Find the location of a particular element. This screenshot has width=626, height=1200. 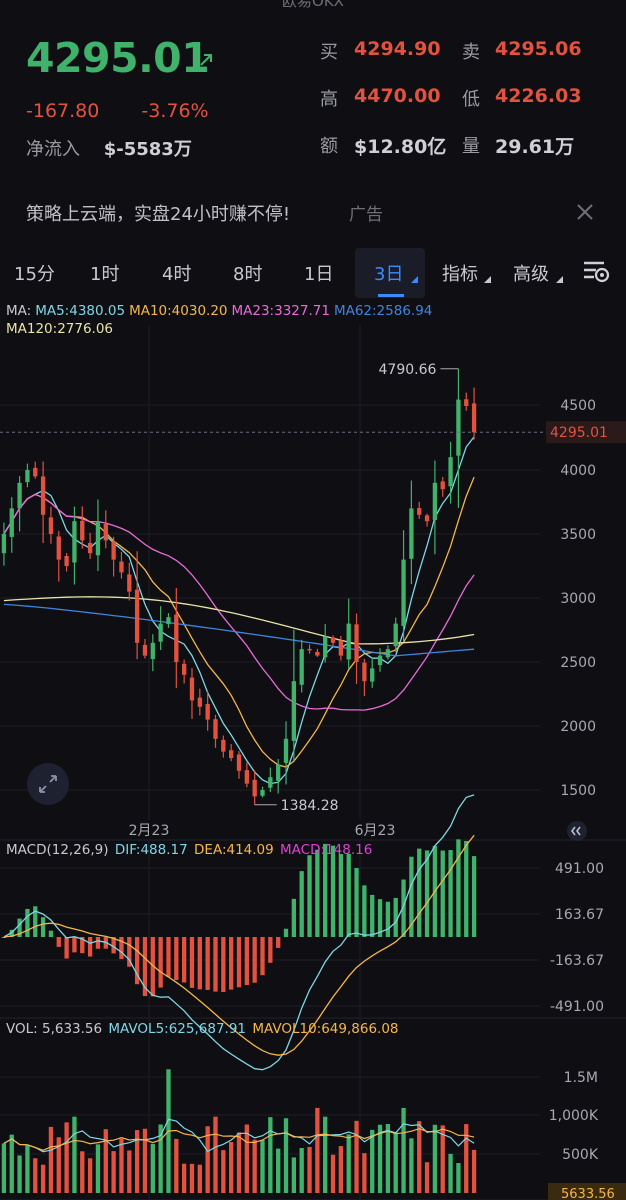

ad-tag: 广告 is located at coordinates (366, 215).